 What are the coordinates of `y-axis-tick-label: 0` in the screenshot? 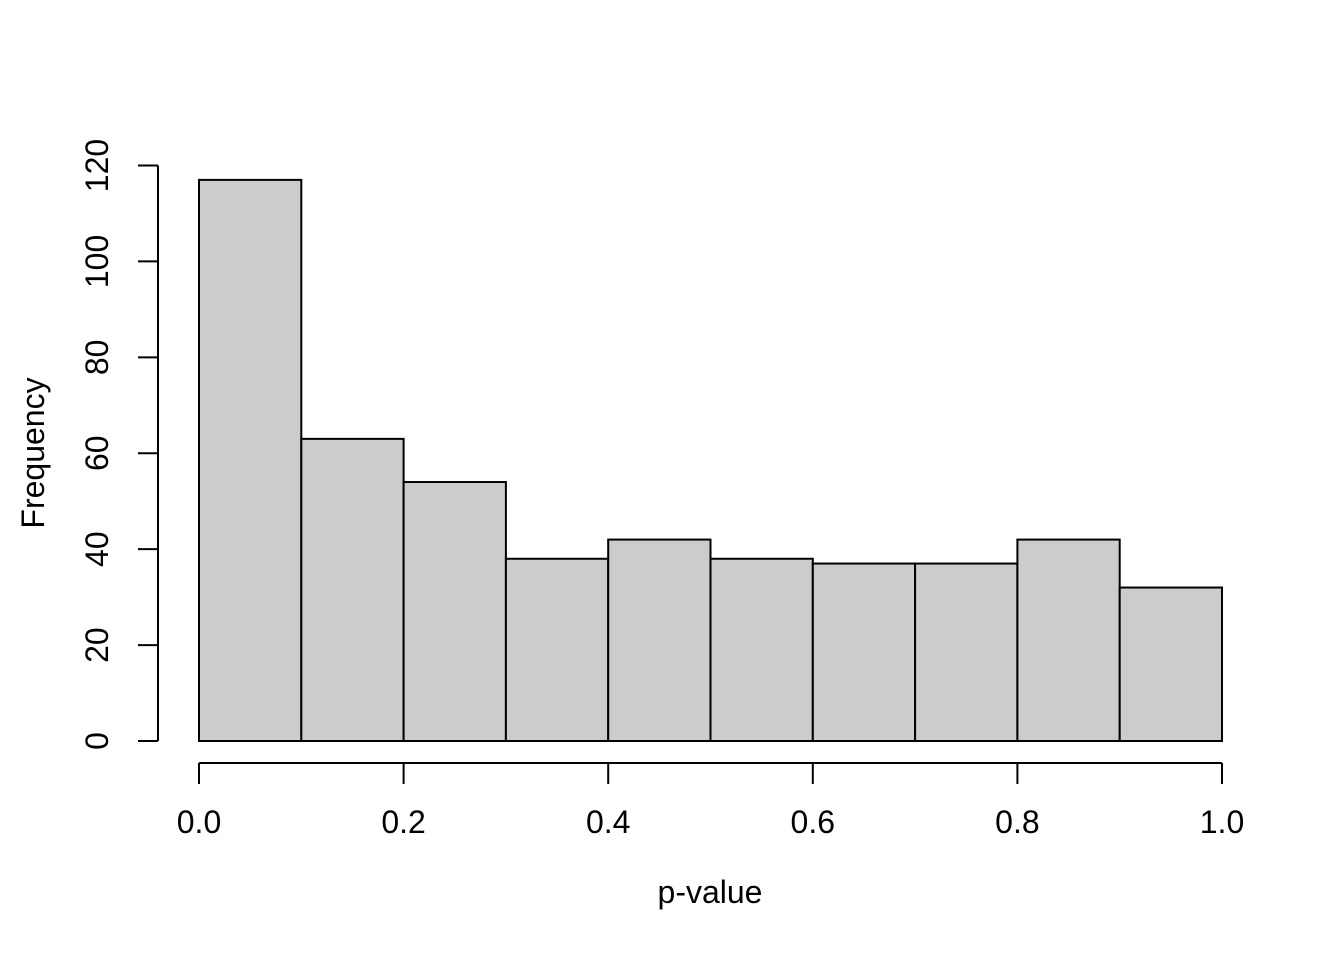 It's located at (97, 741).